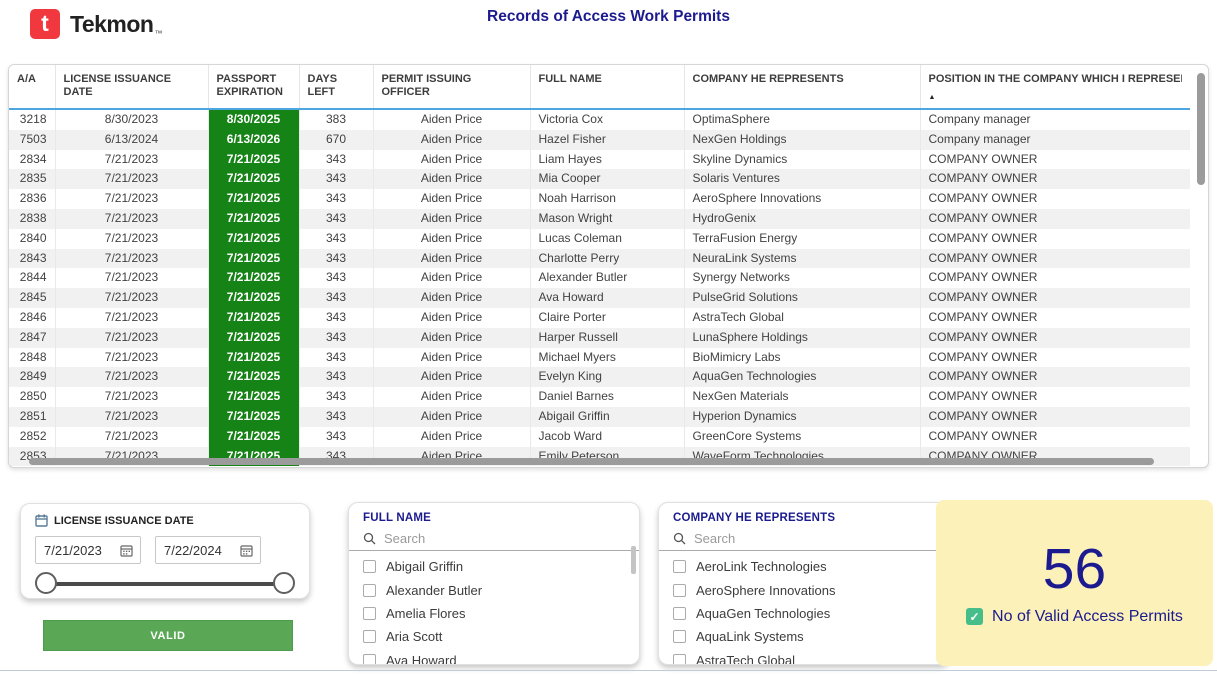  What do you see at coordinates (158, 33) in the screenshot?
I see `trademark-symbol: ™` at bounding box center [158, 33].